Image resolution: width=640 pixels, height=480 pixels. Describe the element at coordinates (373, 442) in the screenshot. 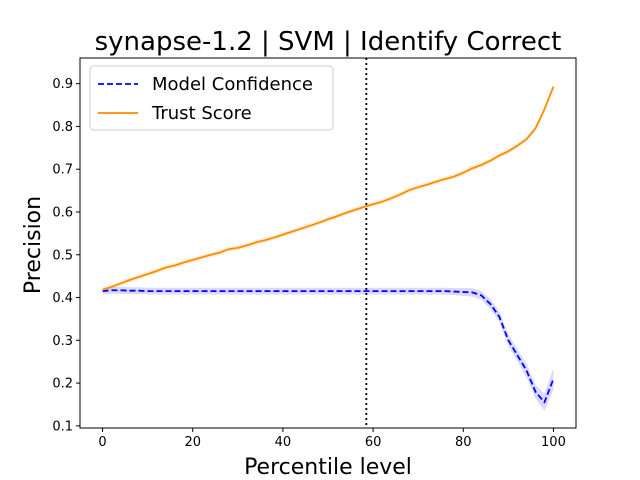

I see `x-tick-label: 60` at that location.